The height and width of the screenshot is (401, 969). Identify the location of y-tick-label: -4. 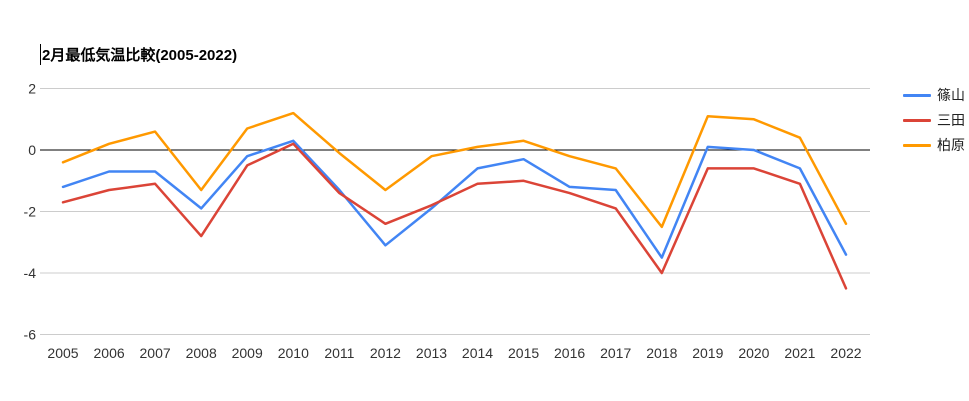
(30, 273).